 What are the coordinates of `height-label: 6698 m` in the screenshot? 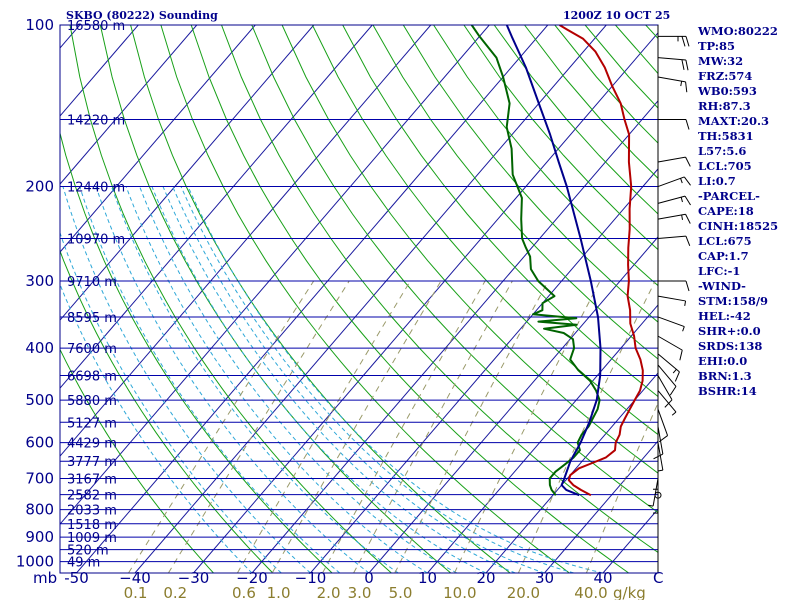 It's located at (92, 377).